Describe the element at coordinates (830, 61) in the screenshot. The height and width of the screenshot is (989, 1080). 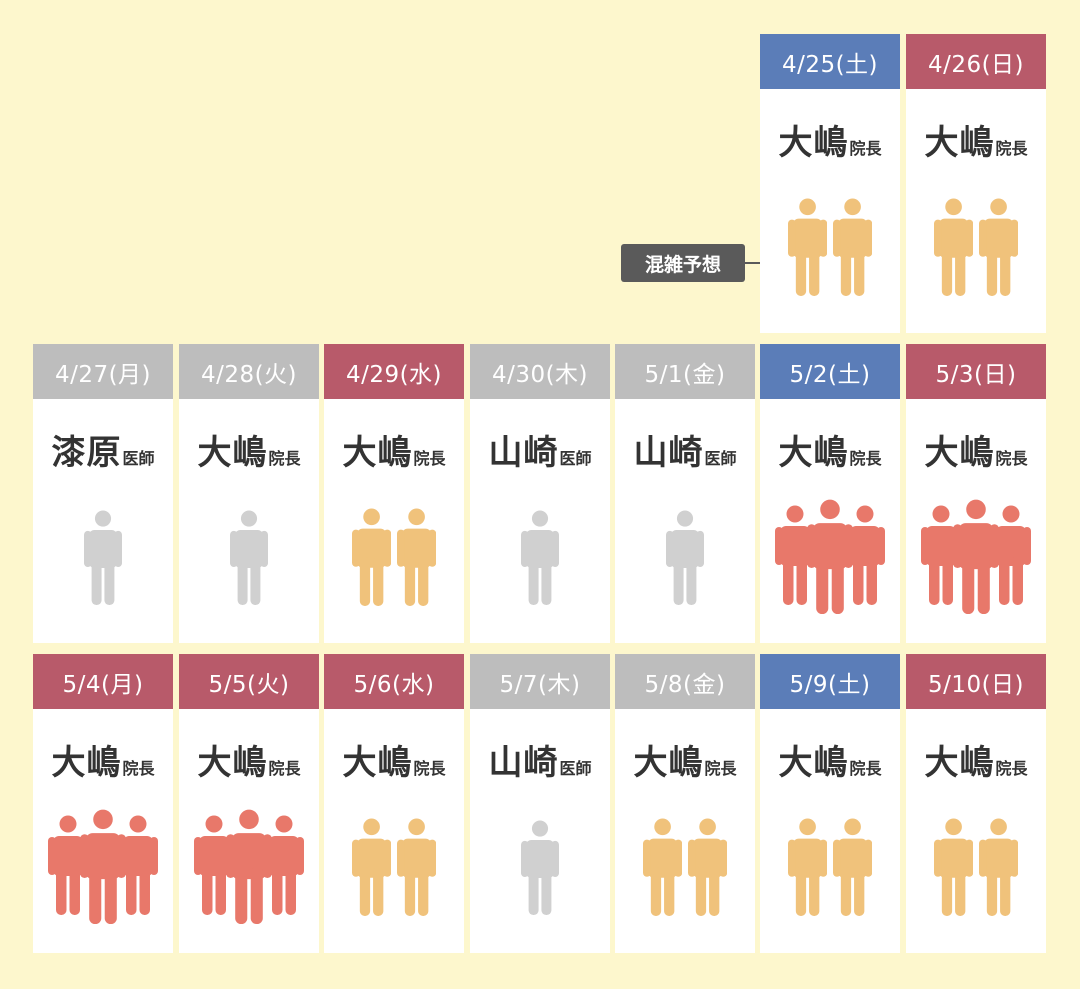
I see `date-header: 4/25(土)` at that location.